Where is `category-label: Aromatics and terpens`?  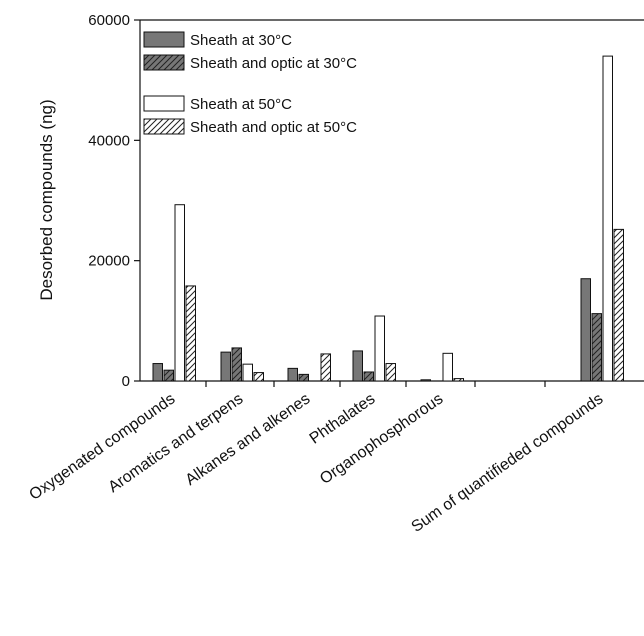 category-label: Aromatics and terpens is located at coordinates (175, 443).